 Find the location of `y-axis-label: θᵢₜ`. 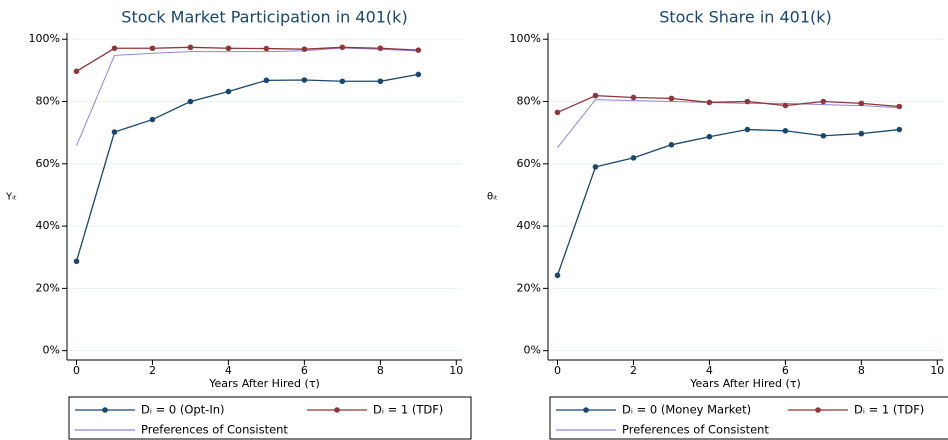

y-axis-label: θᵢₜ is located at coordinates (492, 197).